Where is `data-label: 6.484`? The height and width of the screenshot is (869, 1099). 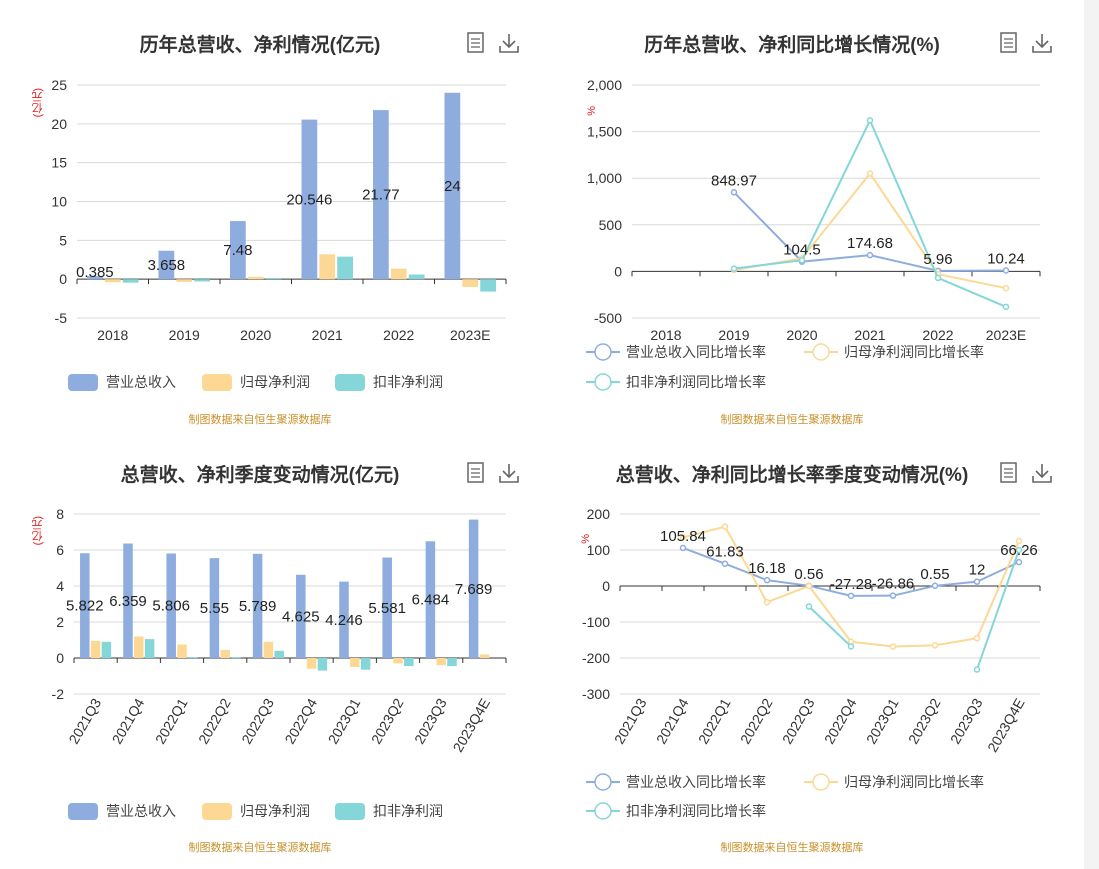
data-label: 6.484 is located at coordinates (431, 600).